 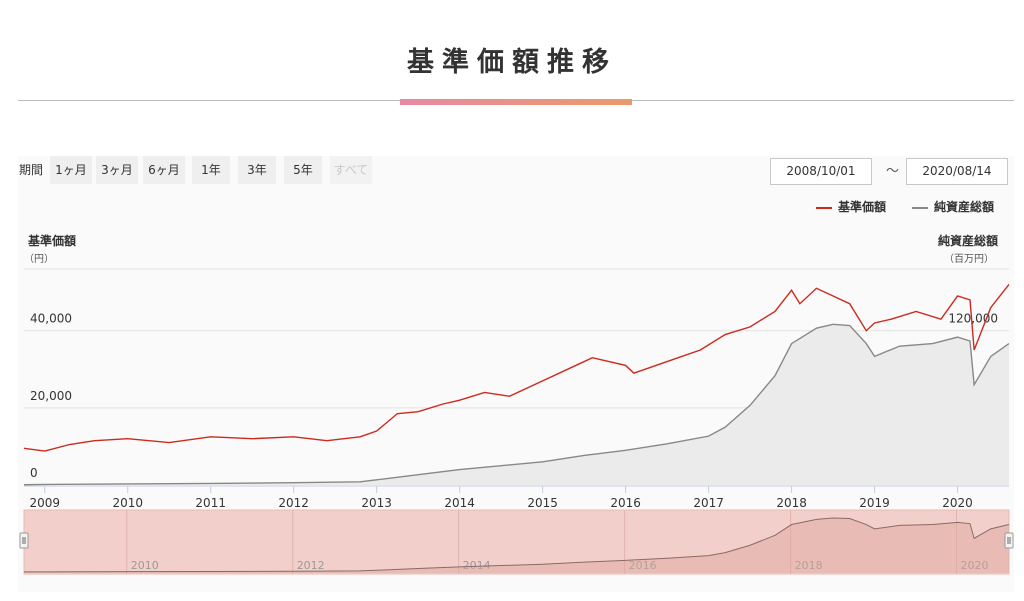 What do you see at coordinates (257, 170) in the screenshot?
I see `period-button: 3年` at bounding box center [257, 170].